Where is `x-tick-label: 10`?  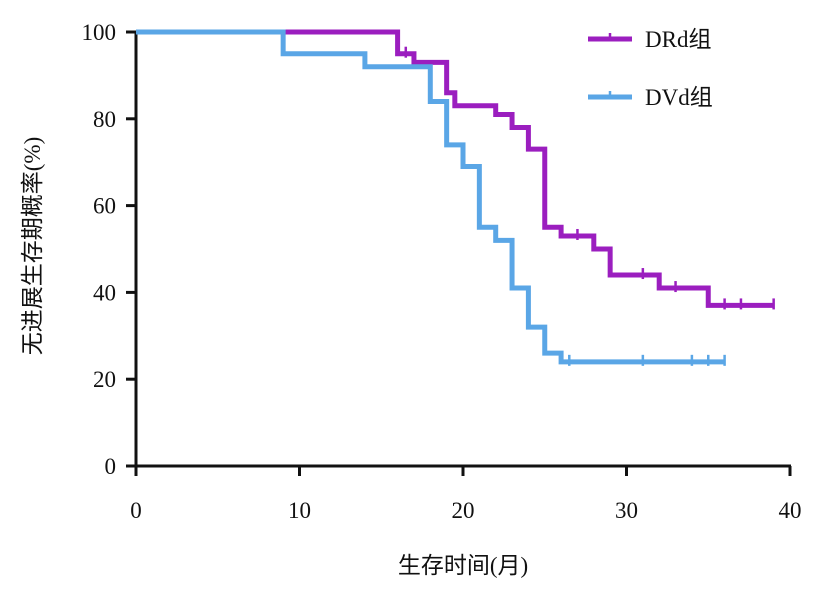 x-tick-label: 10 is located at coordinates (299, 510).